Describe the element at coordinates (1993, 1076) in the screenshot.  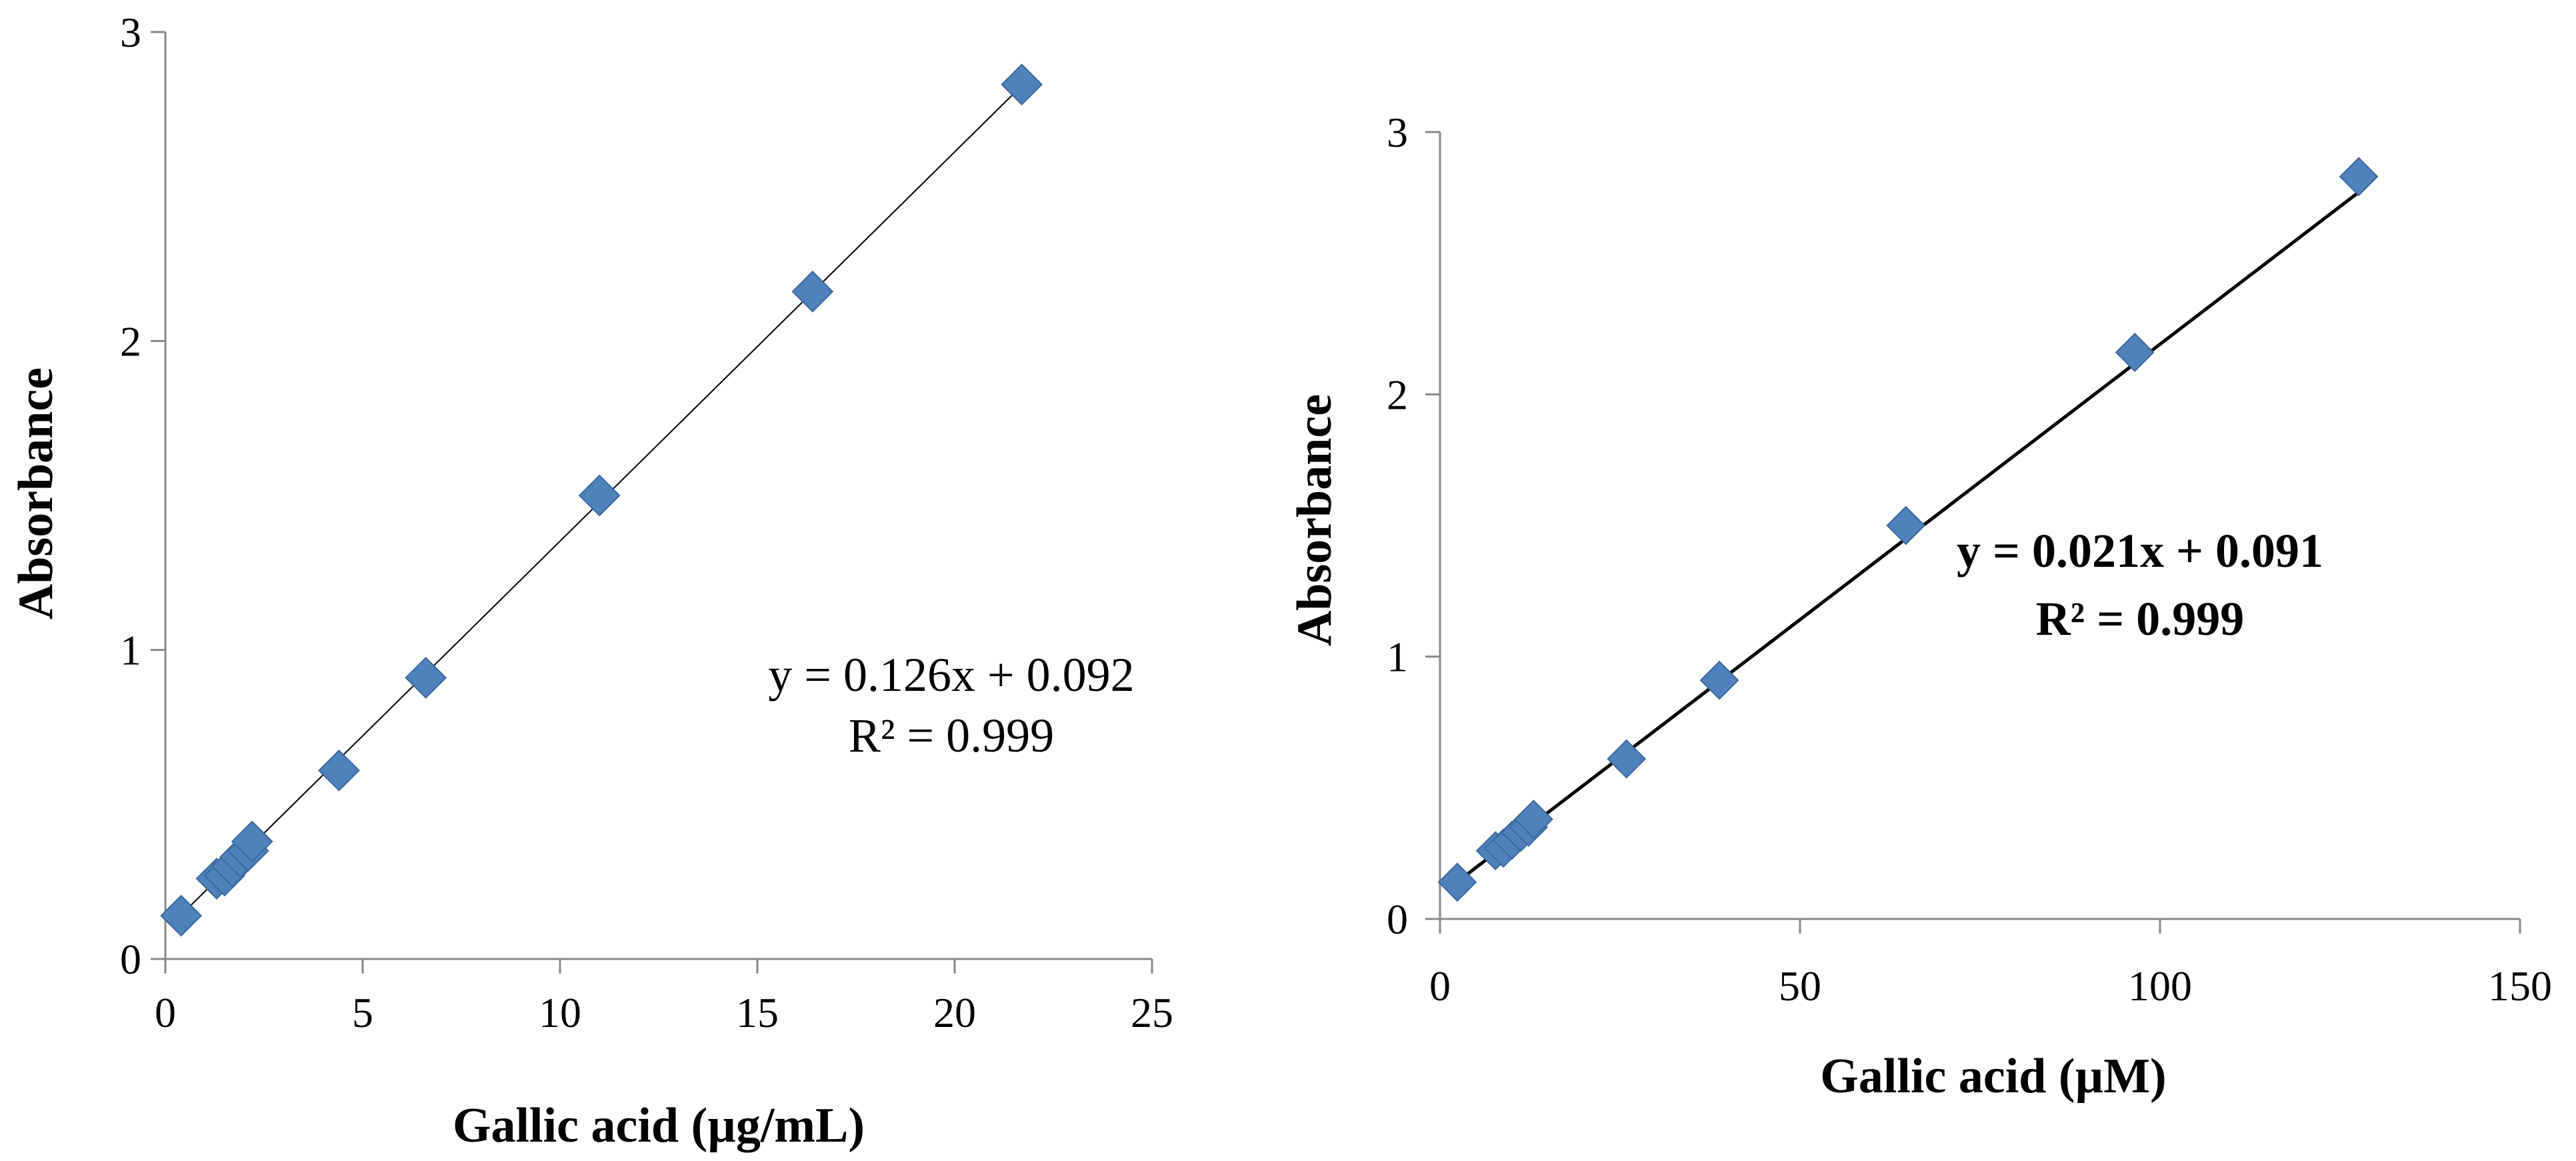
I see `x-axis-title: Gallic acid (µM)` at that location.